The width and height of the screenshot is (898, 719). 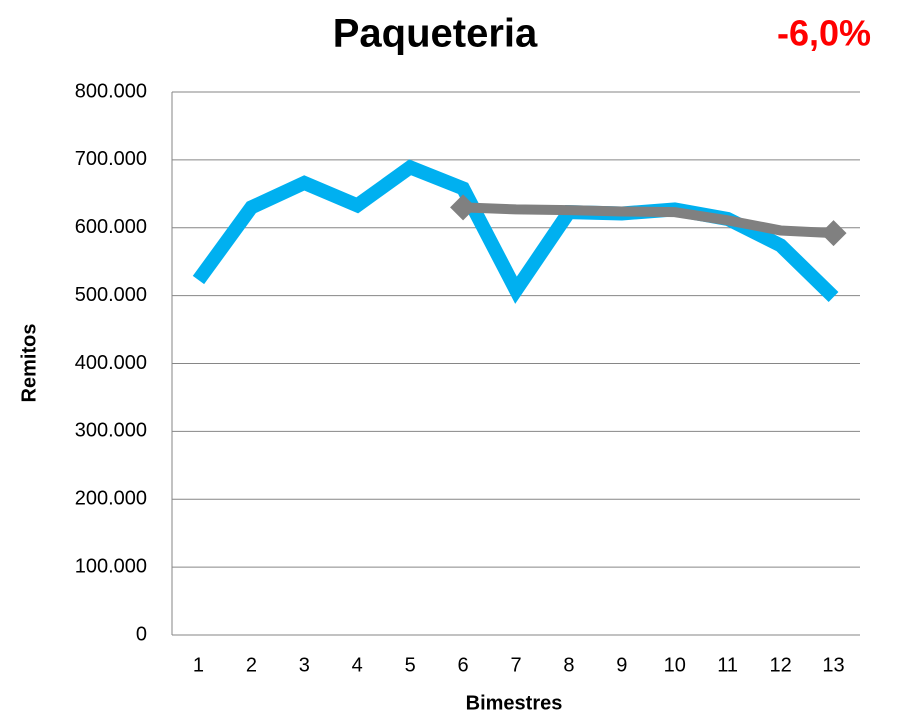 I want to click on x-tick-label: 4, so click(x=357, y=665).